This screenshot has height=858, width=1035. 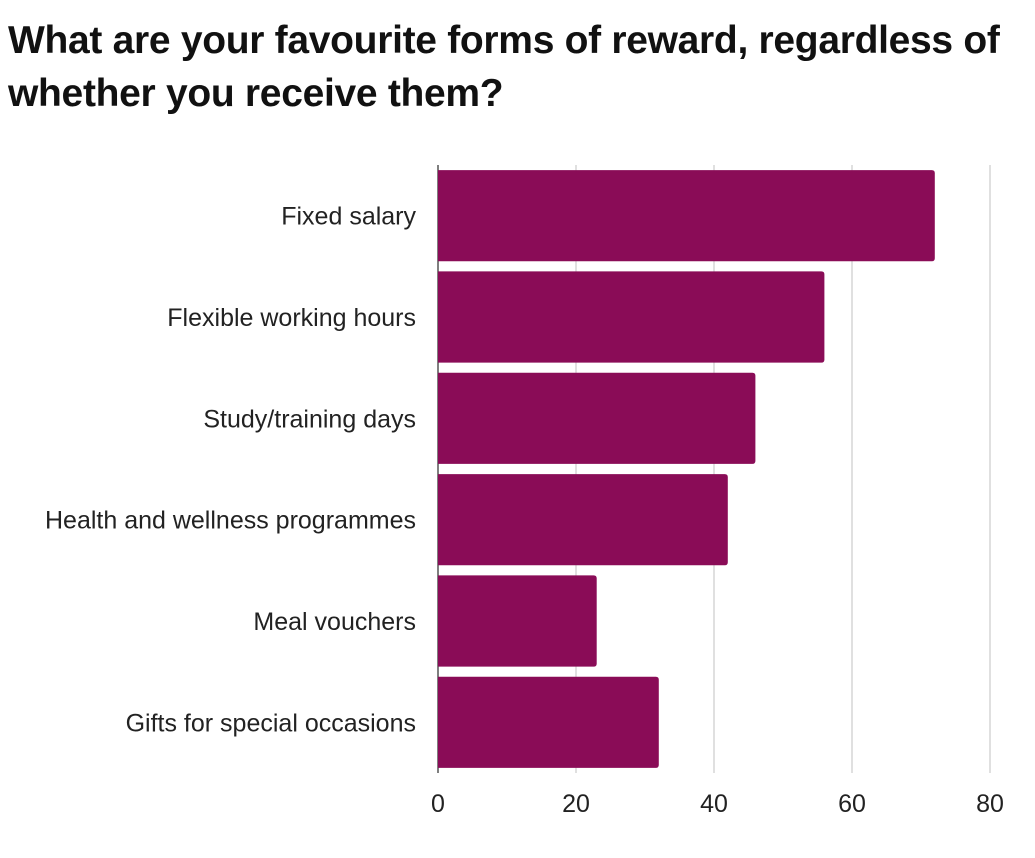 I want to click on category-label: Health and wellness programmes, so click(x=230, y=521).